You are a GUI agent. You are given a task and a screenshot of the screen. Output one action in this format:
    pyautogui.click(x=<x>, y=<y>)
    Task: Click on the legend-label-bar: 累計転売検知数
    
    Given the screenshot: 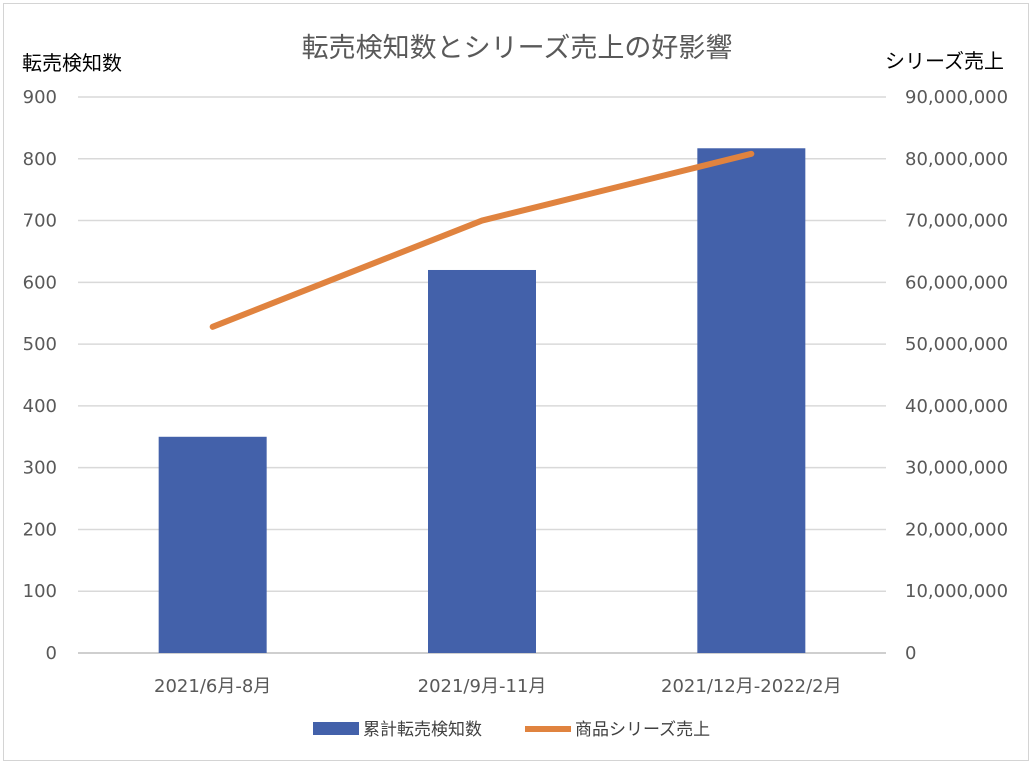 What is the action you would take?
    pyautogui.click(x=422, y=730)
    